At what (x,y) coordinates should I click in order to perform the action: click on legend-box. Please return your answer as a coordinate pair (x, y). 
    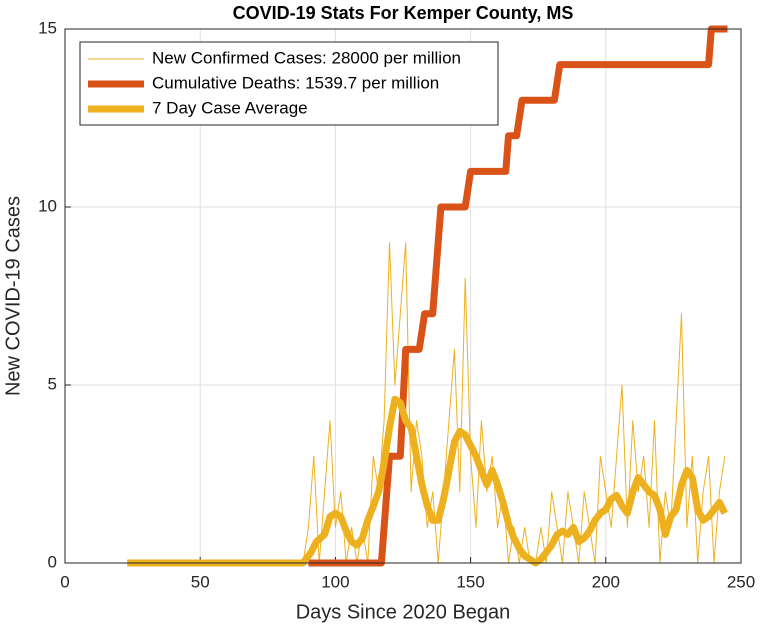
    Looking at the image, I should click on (289, 83).